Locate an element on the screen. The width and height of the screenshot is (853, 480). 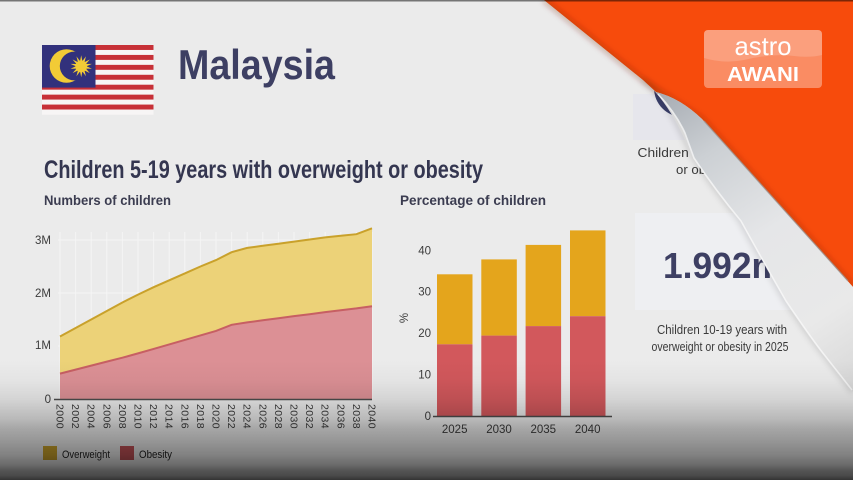
svg-text: astro is located at coordinates (763, 46).